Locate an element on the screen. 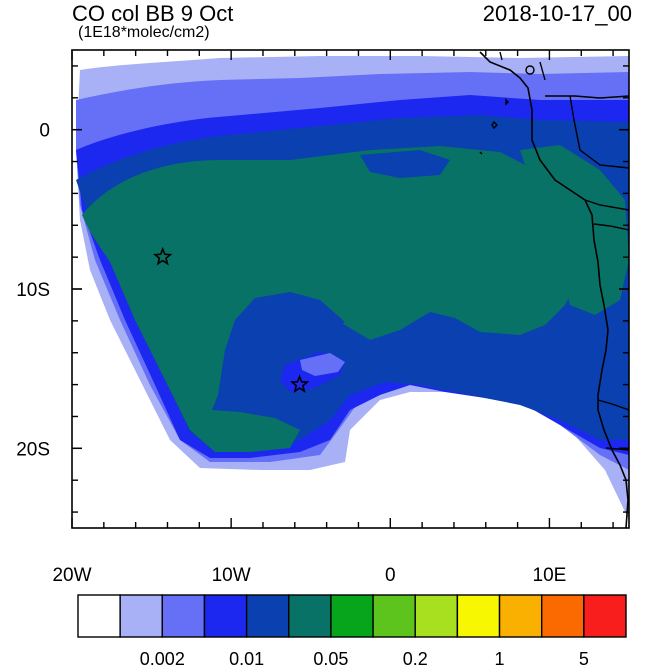 Image resolution: width=650 pixels, height=667 pixels. units-label: (1E18*molec/cm2) is located at coordinates (144, 32).